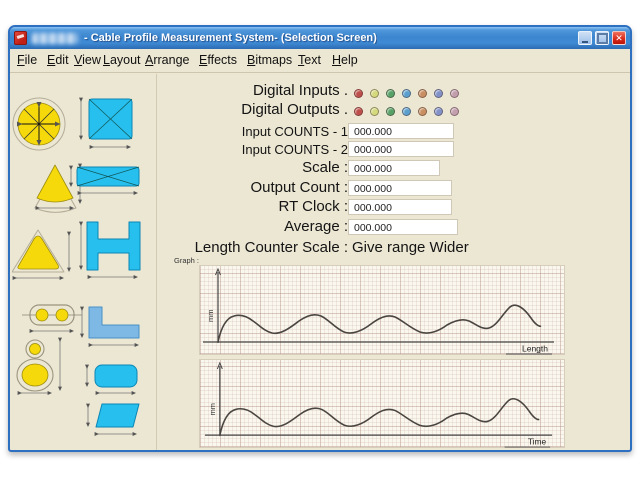  I want to click on shape-rounded-rect-profile, so click(111, 379).